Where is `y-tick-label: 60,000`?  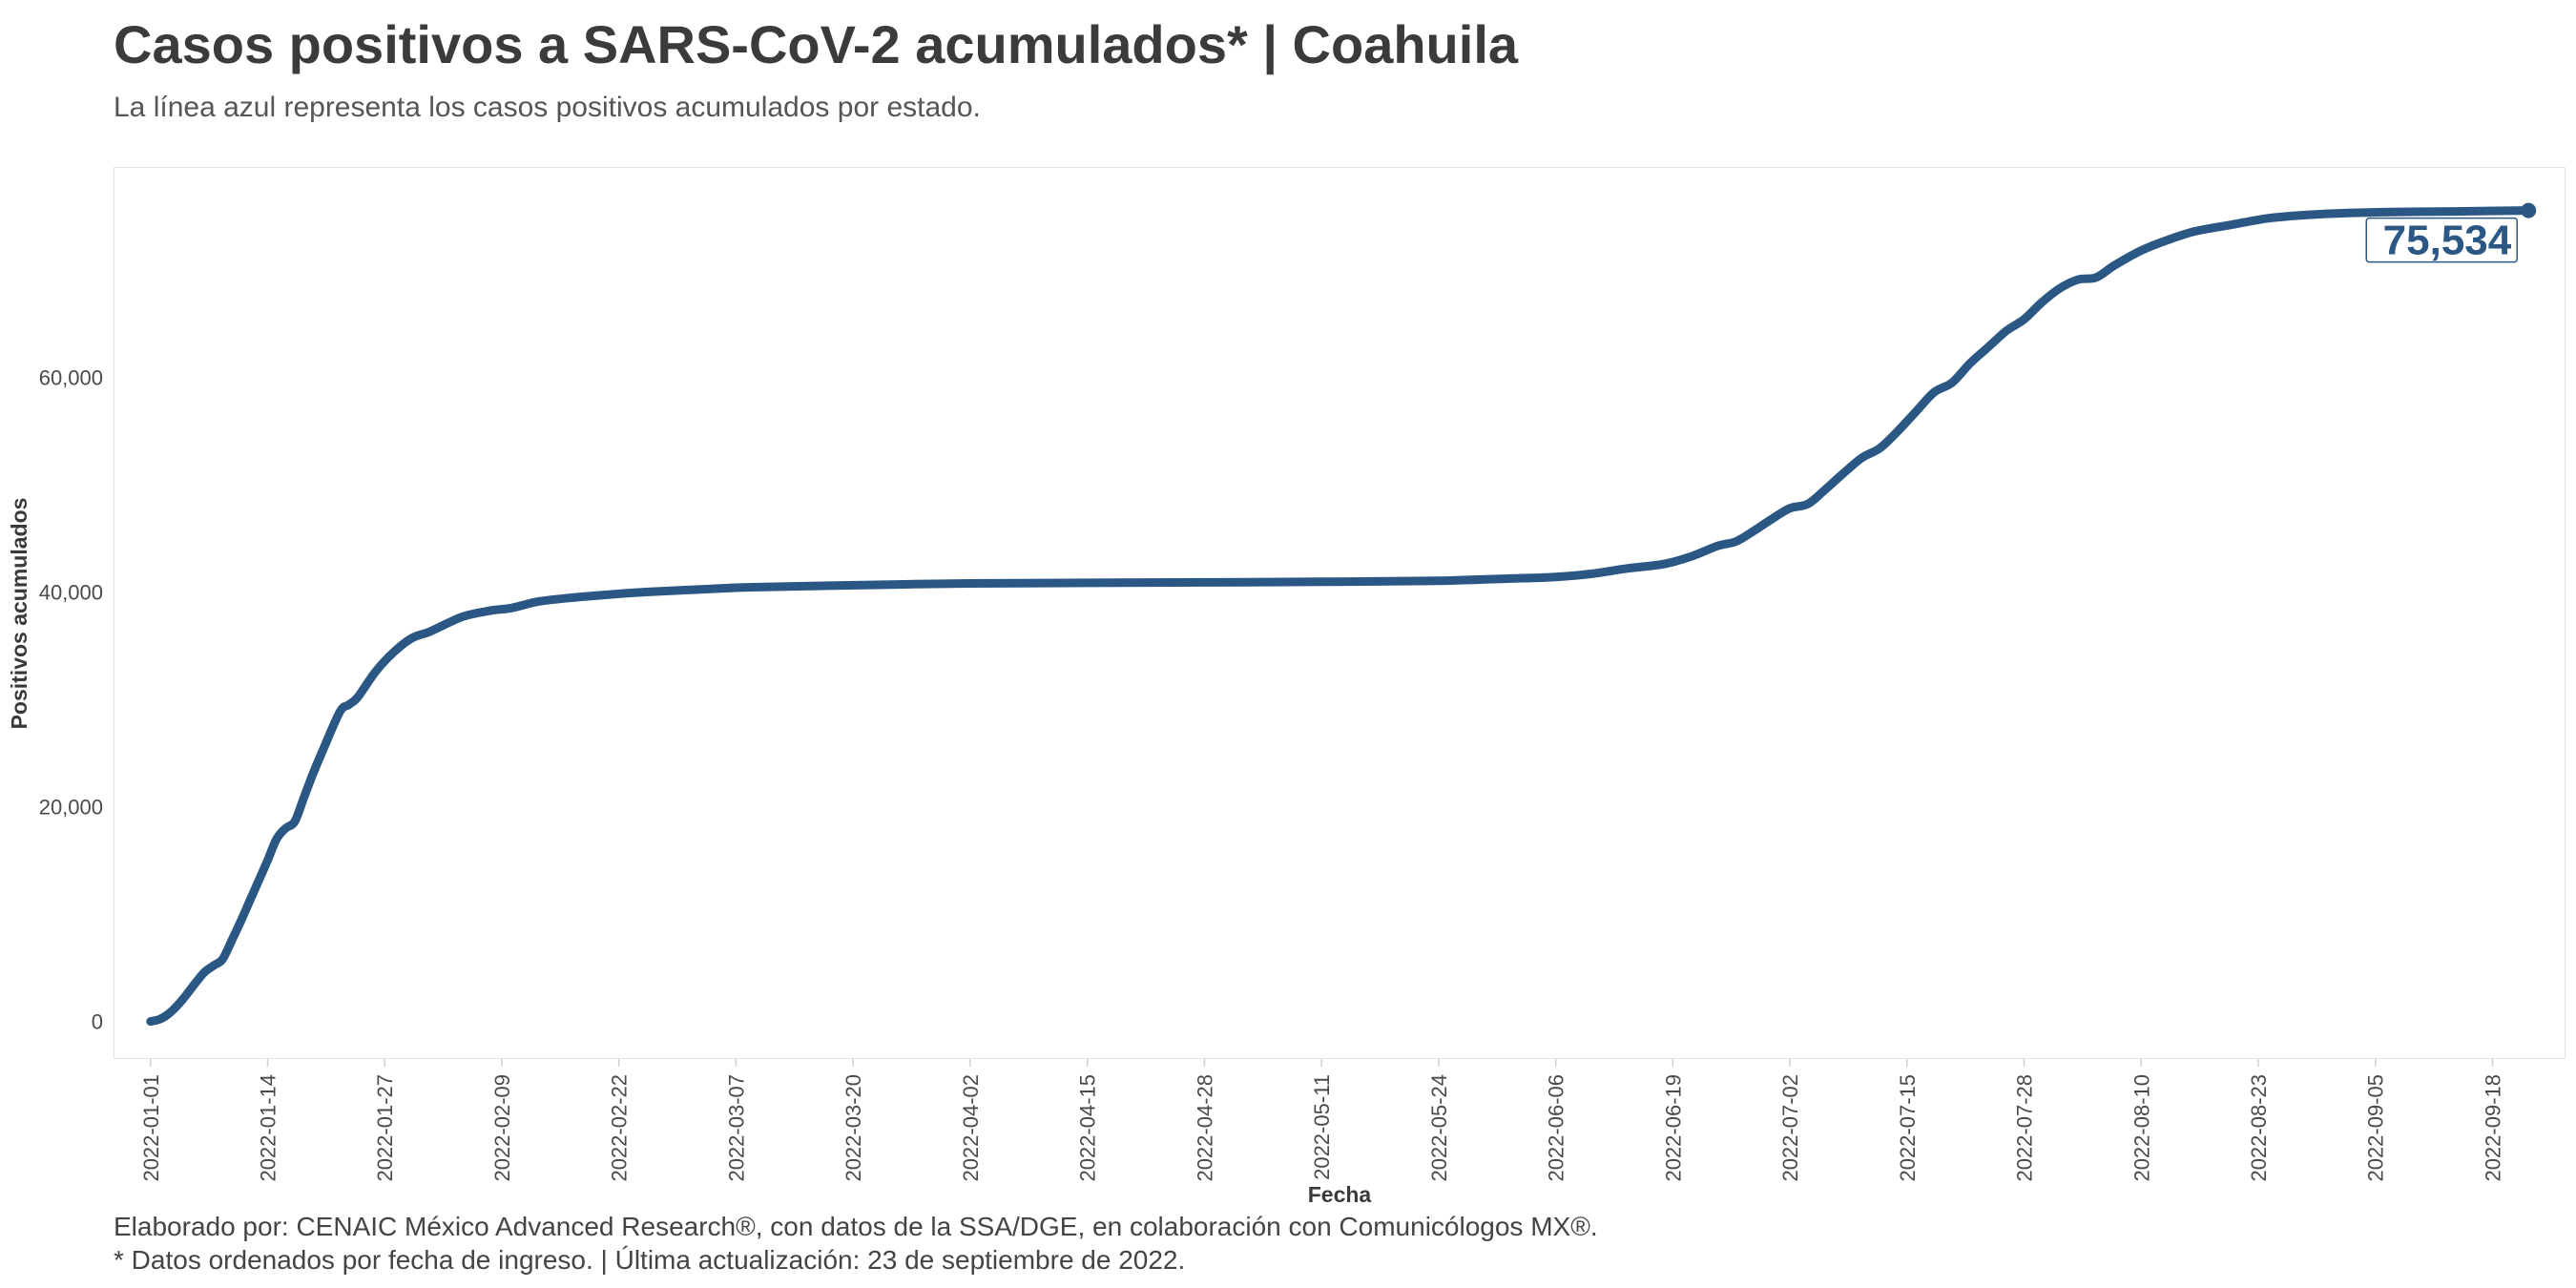
y-tick-label: 60,000 is located at coordinates (71, 377).